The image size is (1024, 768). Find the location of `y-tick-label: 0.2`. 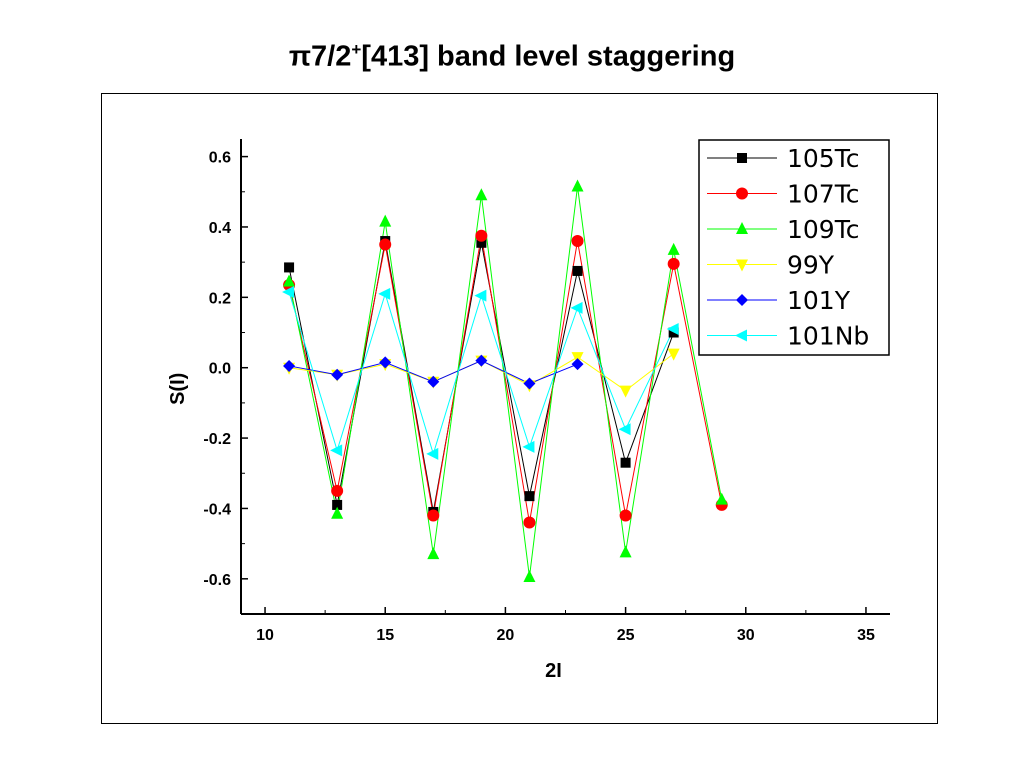

y-tick-label: 0.2 is located at coordinates (220, 298).